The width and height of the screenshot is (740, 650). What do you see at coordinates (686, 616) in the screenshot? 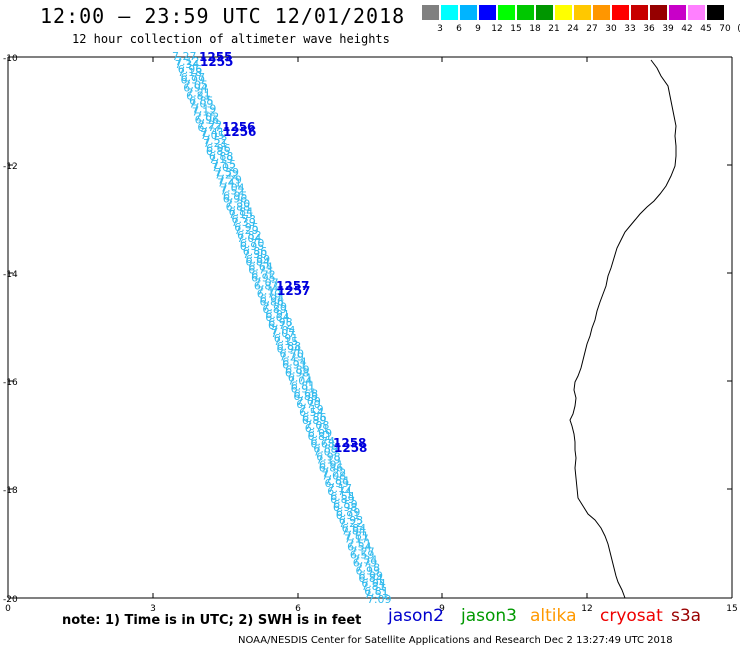
I see `satellite-s3a: s3a` at bounding box center [686, 616].